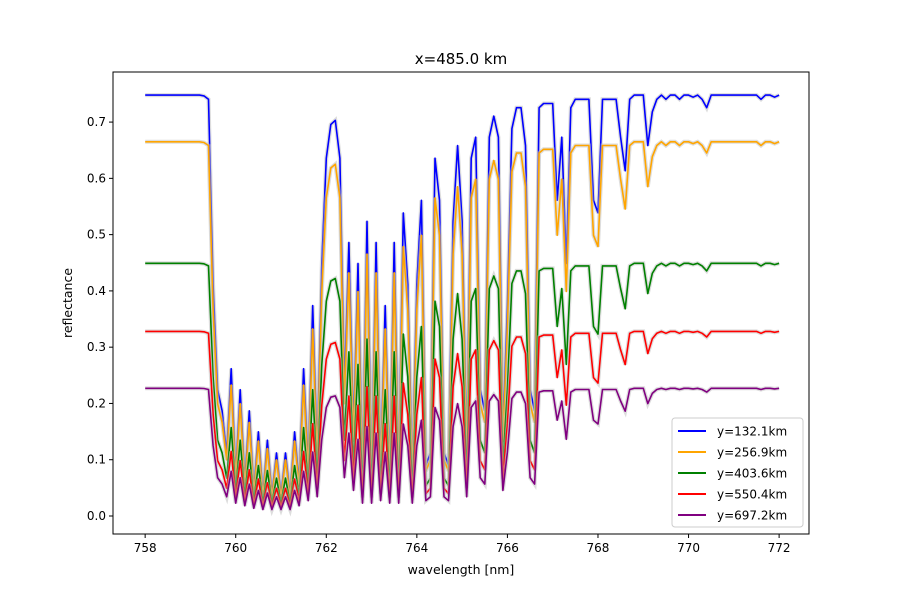 The height and width of the screenshot is (600, 900). What do you see at coordinates (96, 347) in the screenshot?
I see `y-tick-label: 0.3` at bounding box center [96, 347].